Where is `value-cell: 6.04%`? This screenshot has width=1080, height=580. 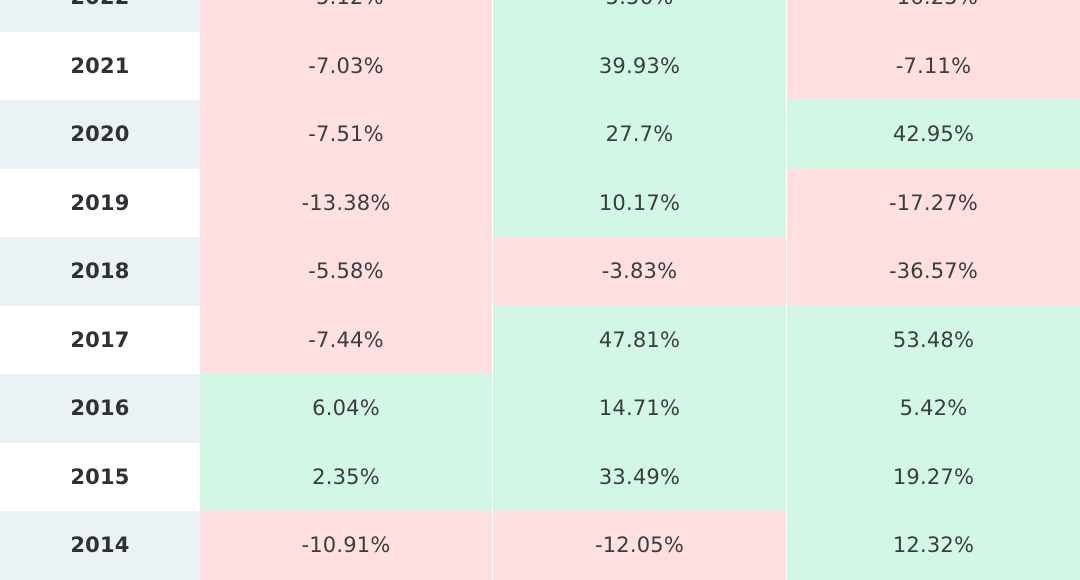 value-cell: 6.04% is located at coordinates (346, 408).